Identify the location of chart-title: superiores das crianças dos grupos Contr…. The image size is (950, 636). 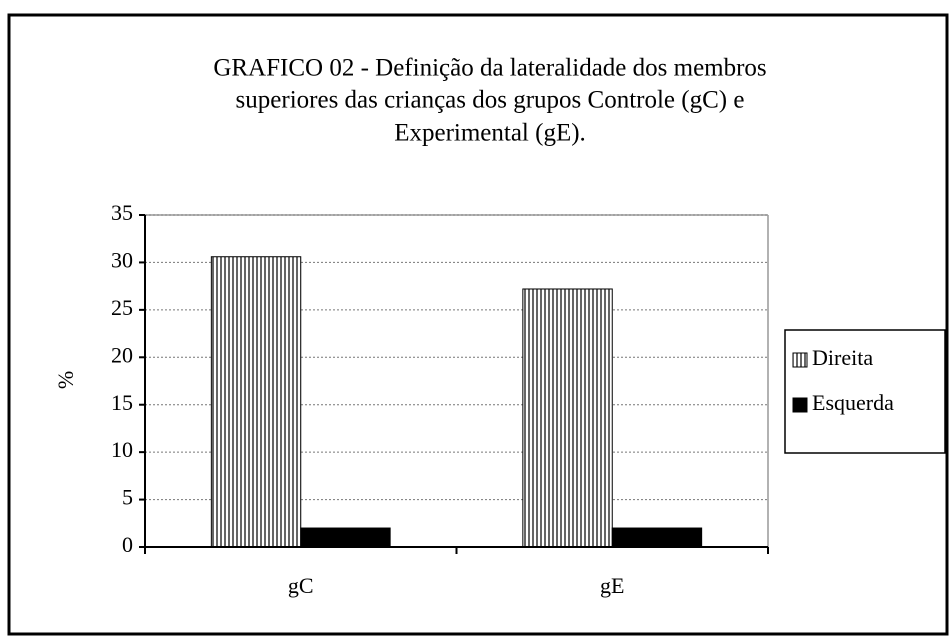
(490, 100).